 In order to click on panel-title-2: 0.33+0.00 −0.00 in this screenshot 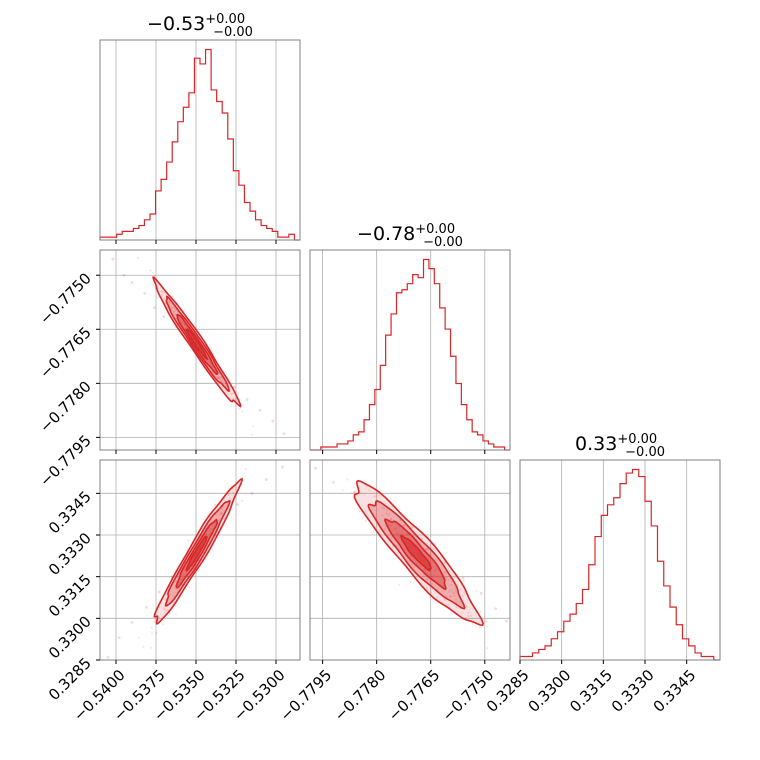, I will do `click(620, 446)`.